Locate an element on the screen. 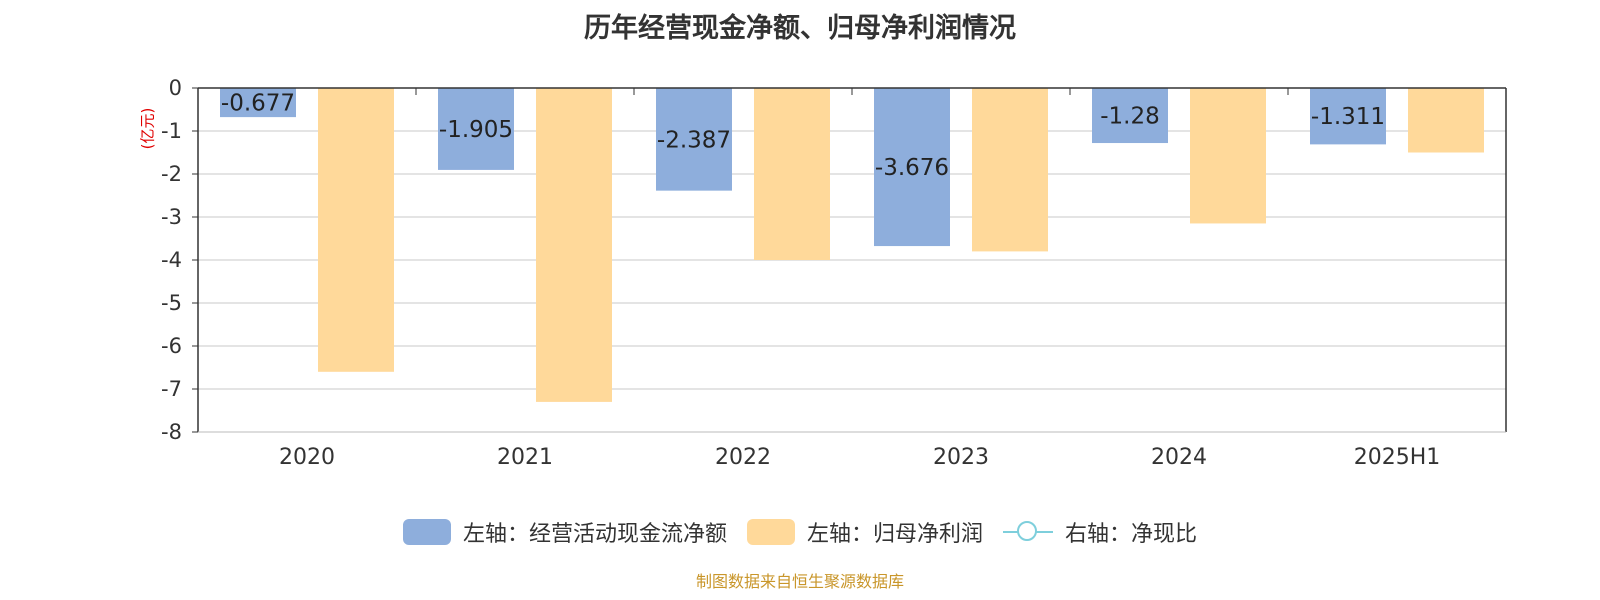  legend: 左轴：经营活动现金流净额 左轴：归母净利润 右轴：净现比 is located at coordinates (800, 532).